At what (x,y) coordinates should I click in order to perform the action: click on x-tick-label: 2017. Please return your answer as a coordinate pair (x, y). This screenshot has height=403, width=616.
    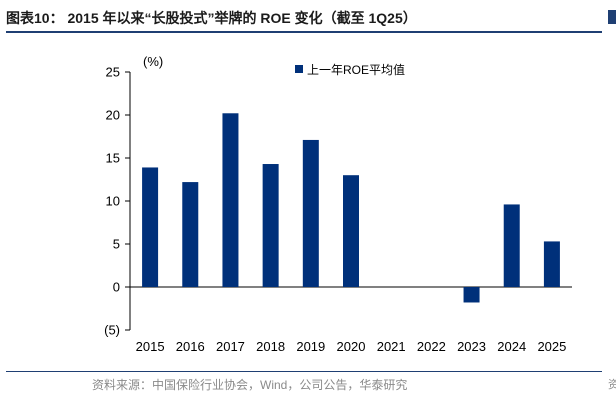
    Looking at the image, I should click on (230, 346).